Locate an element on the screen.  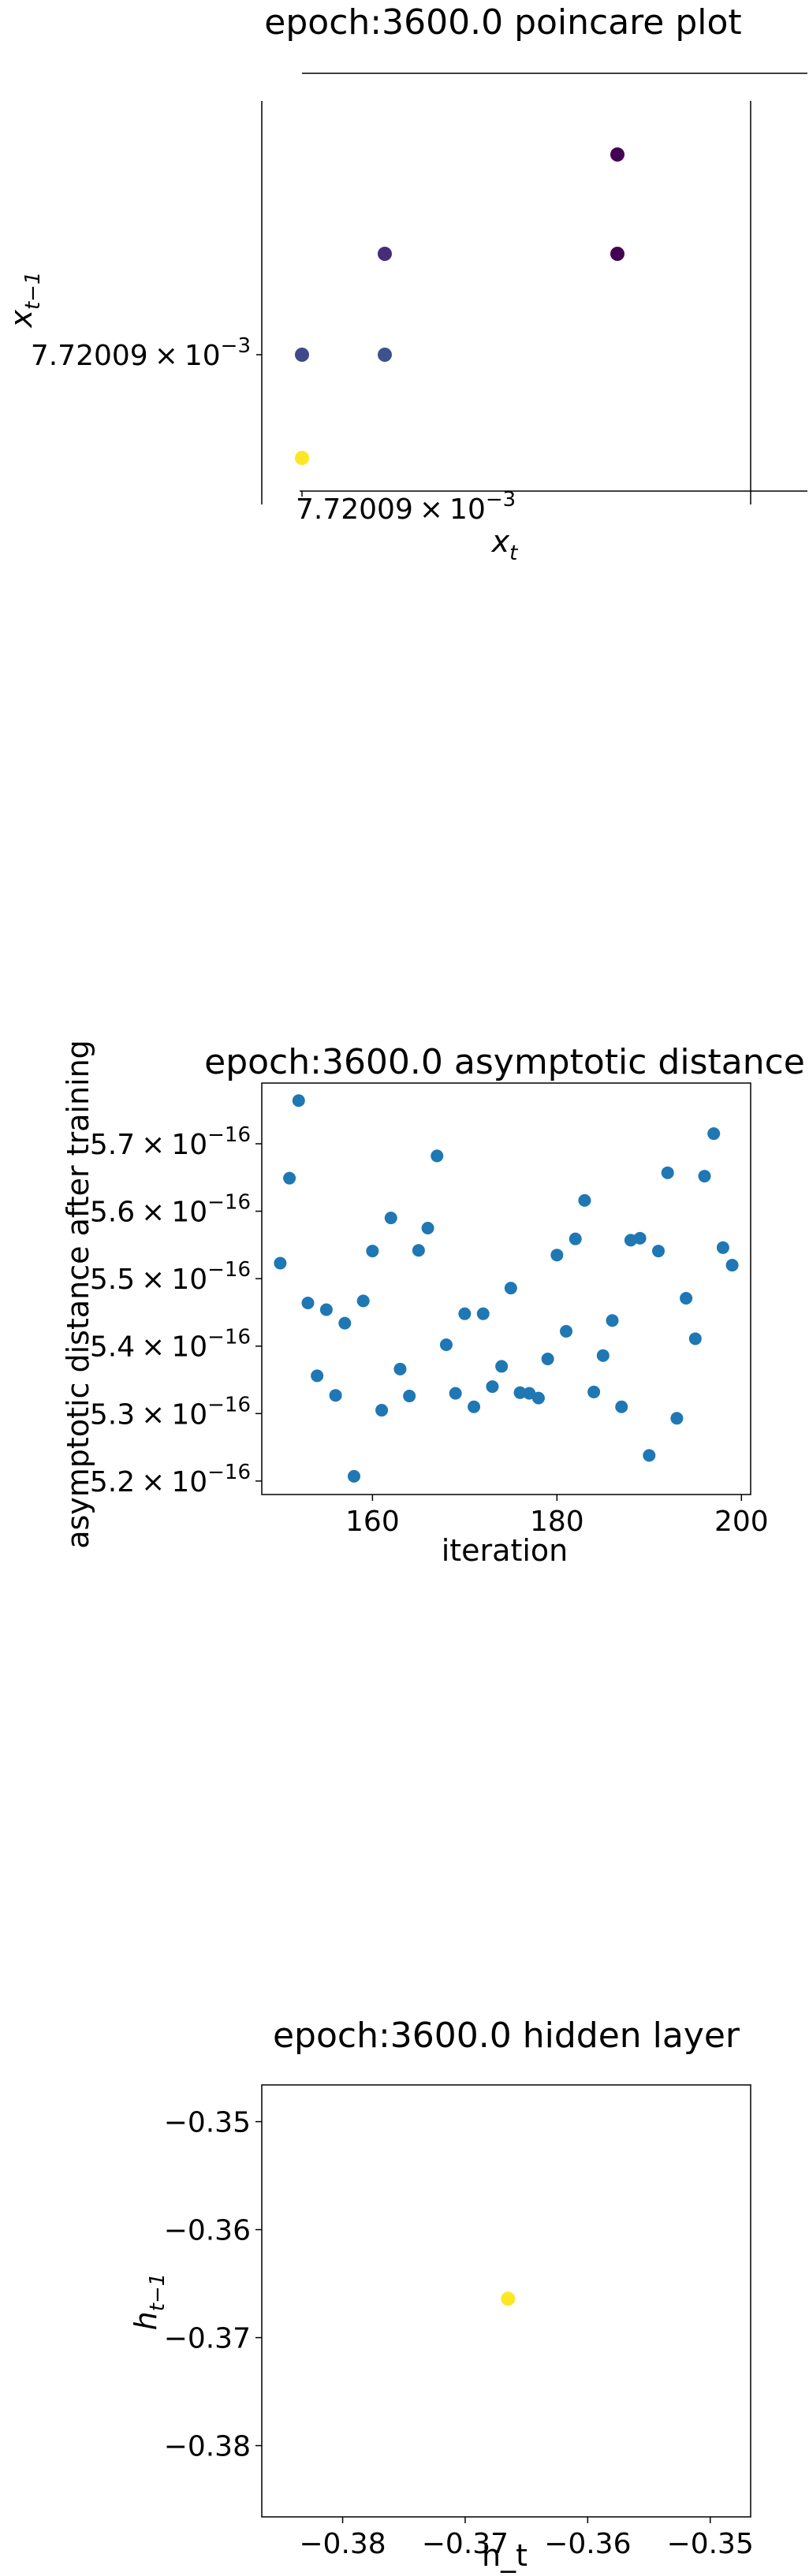
asymptotic-y-axis-label: asymptotic distance after training is located at coordinates (78, 1294).